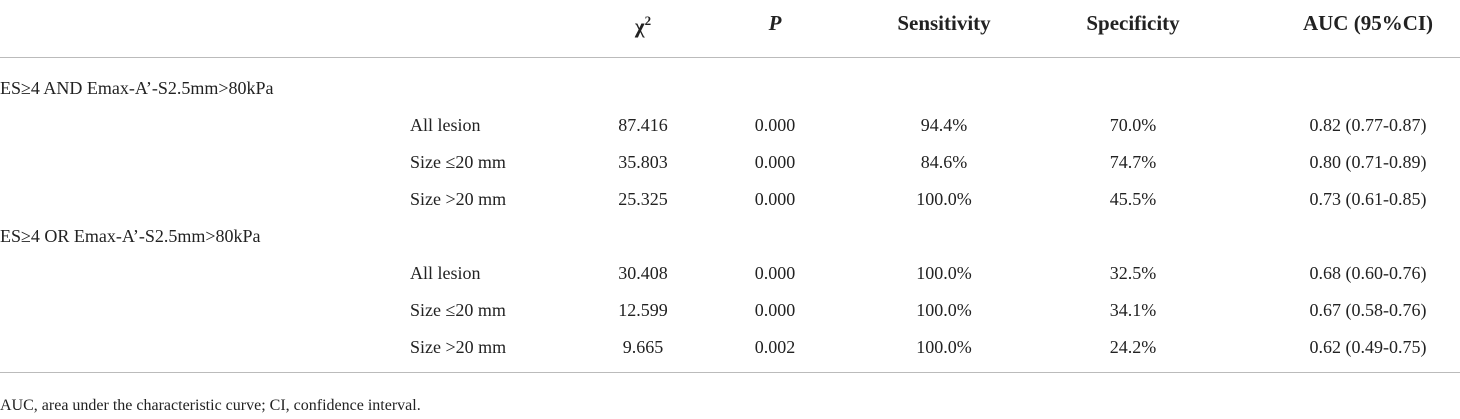 The width and height of the screenshot is (1460, 419). I want to click on cell: 24.2%, so click(1133, 347).